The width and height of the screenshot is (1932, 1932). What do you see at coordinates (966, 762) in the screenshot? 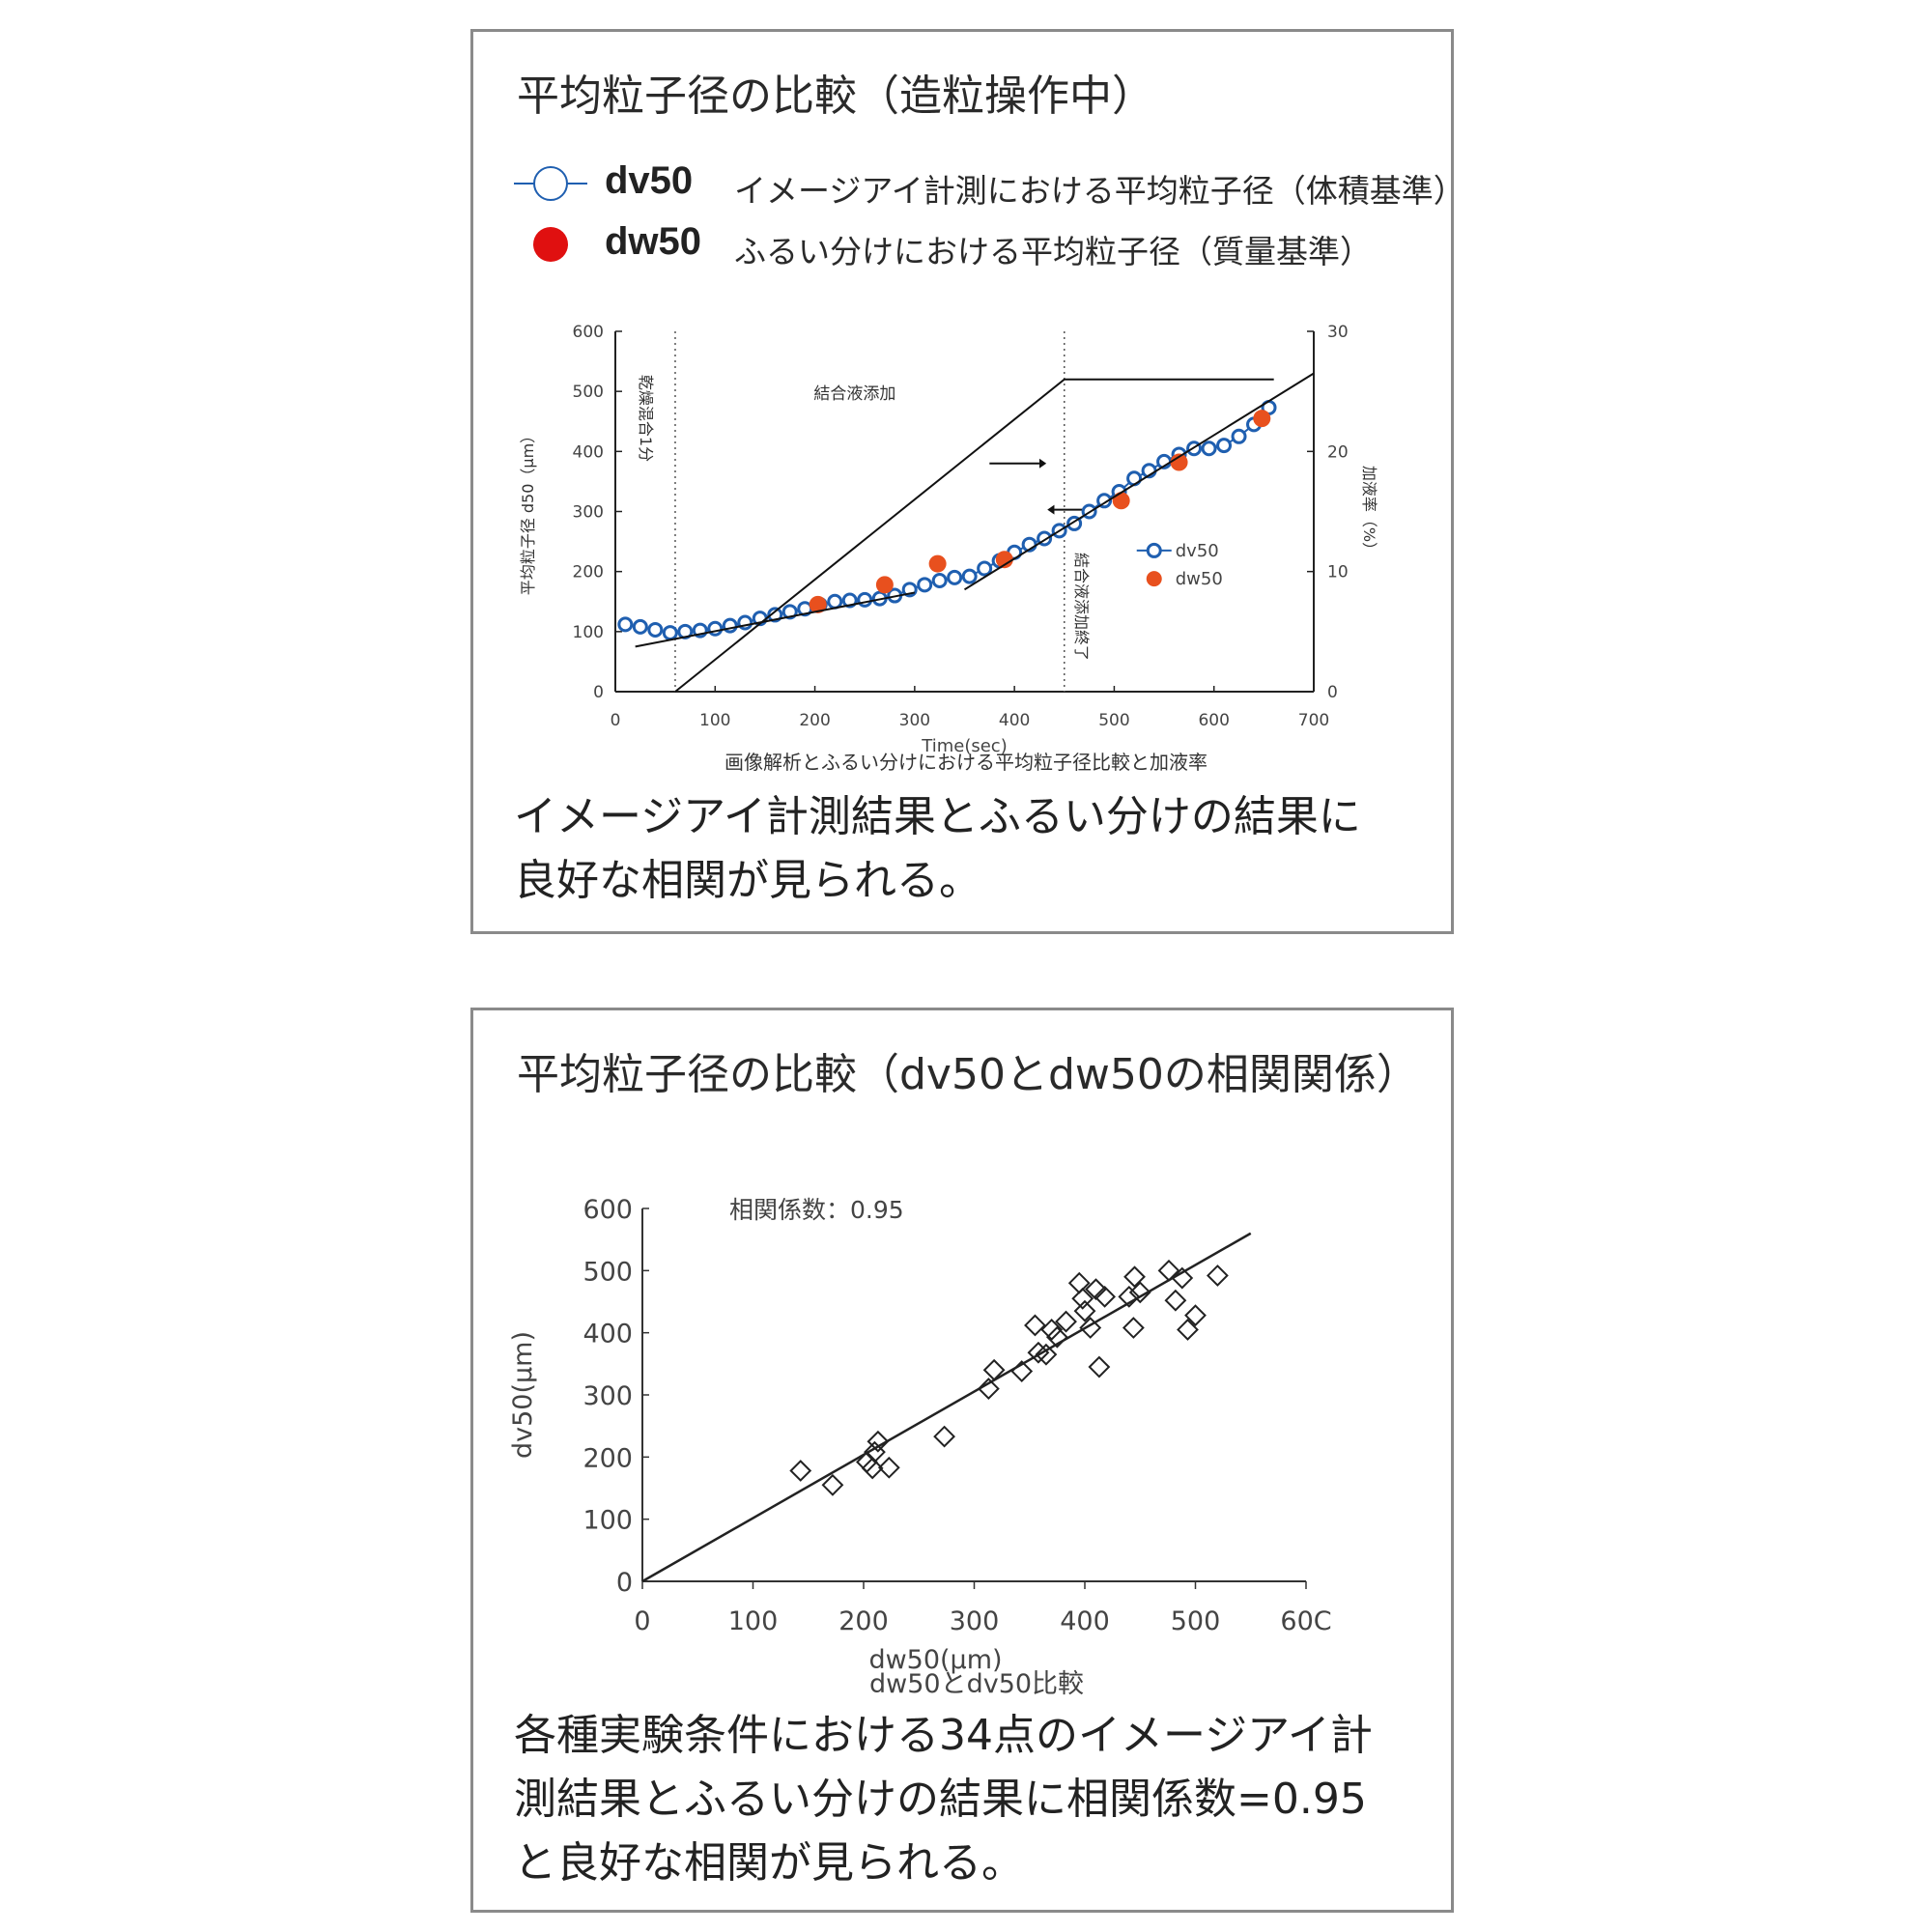
I see `chart1-caption: 画像解析とふるい分けにおける平均粒子径比較と加液率` at bounding box center [966, 762].